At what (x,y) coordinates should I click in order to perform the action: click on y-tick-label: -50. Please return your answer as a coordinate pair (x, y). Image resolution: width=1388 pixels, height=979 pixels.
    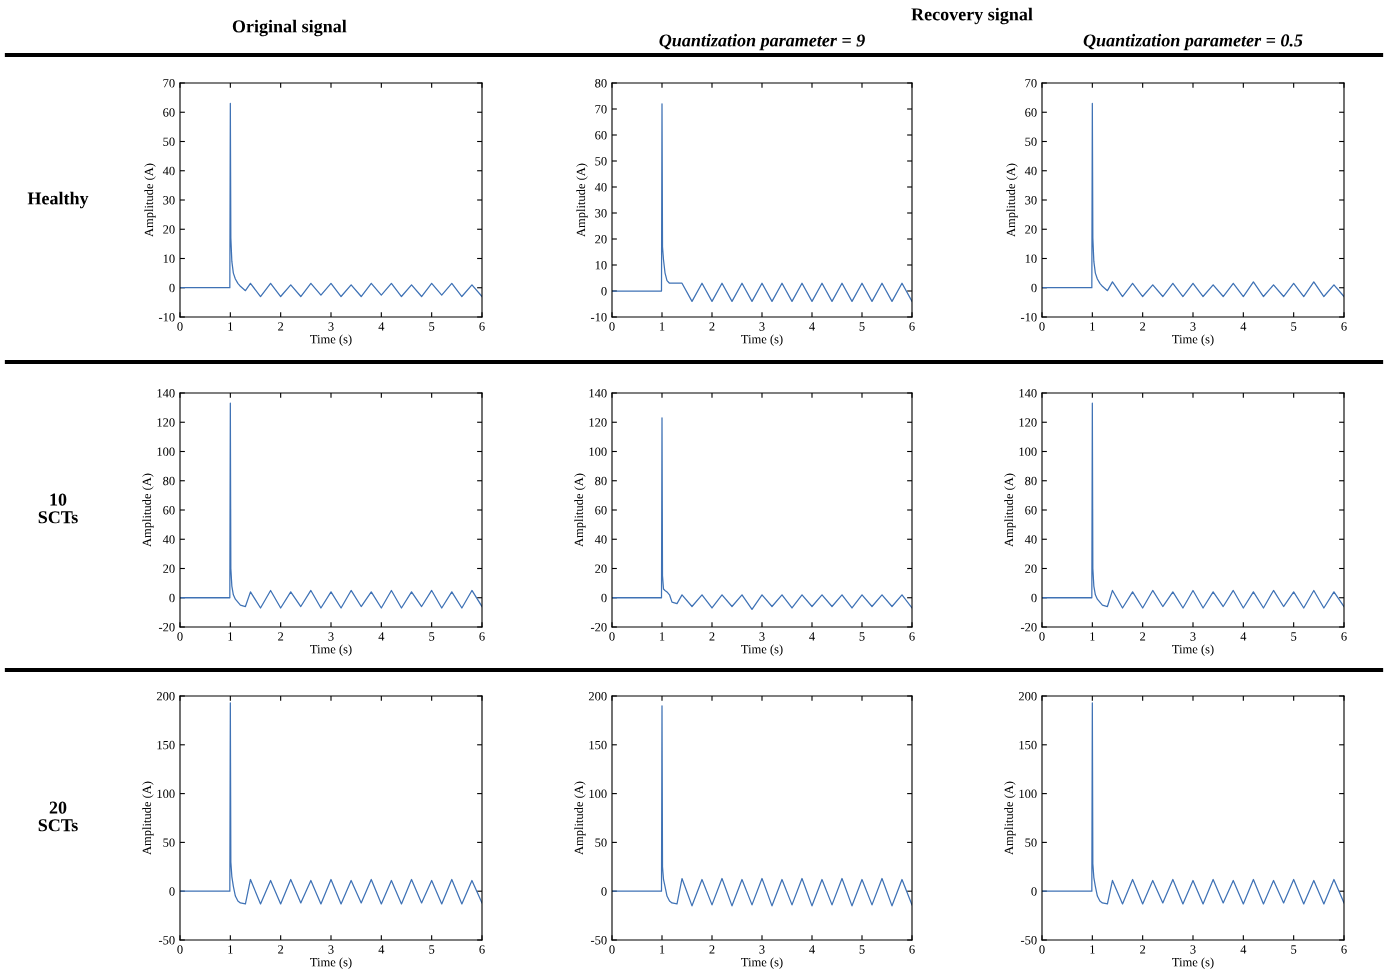
    Looking at the image, I should click on (598, 940).